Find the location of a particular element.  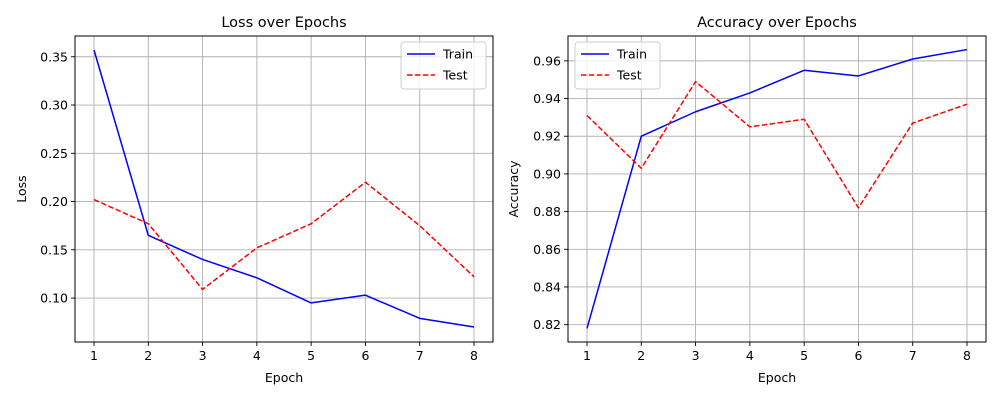

y-tick-label: 0.20 is located at coordinates (54, 201).